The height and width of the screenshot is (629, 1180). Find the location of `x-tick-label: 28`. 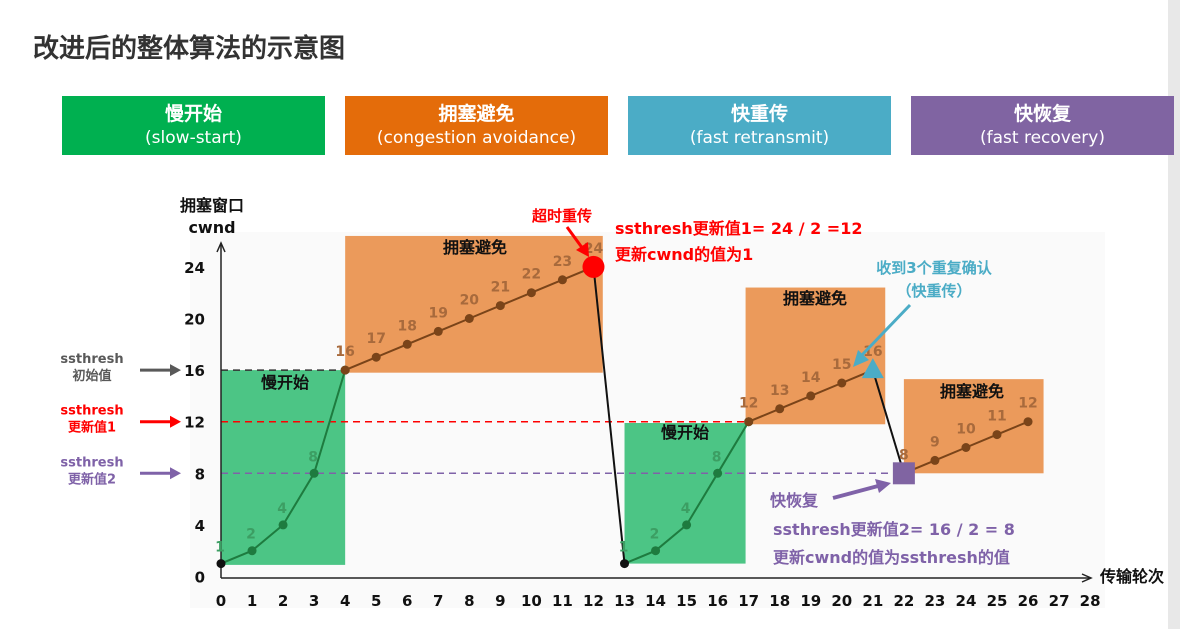

x-tick-label: 28 is located at coordinates (1090, 601).